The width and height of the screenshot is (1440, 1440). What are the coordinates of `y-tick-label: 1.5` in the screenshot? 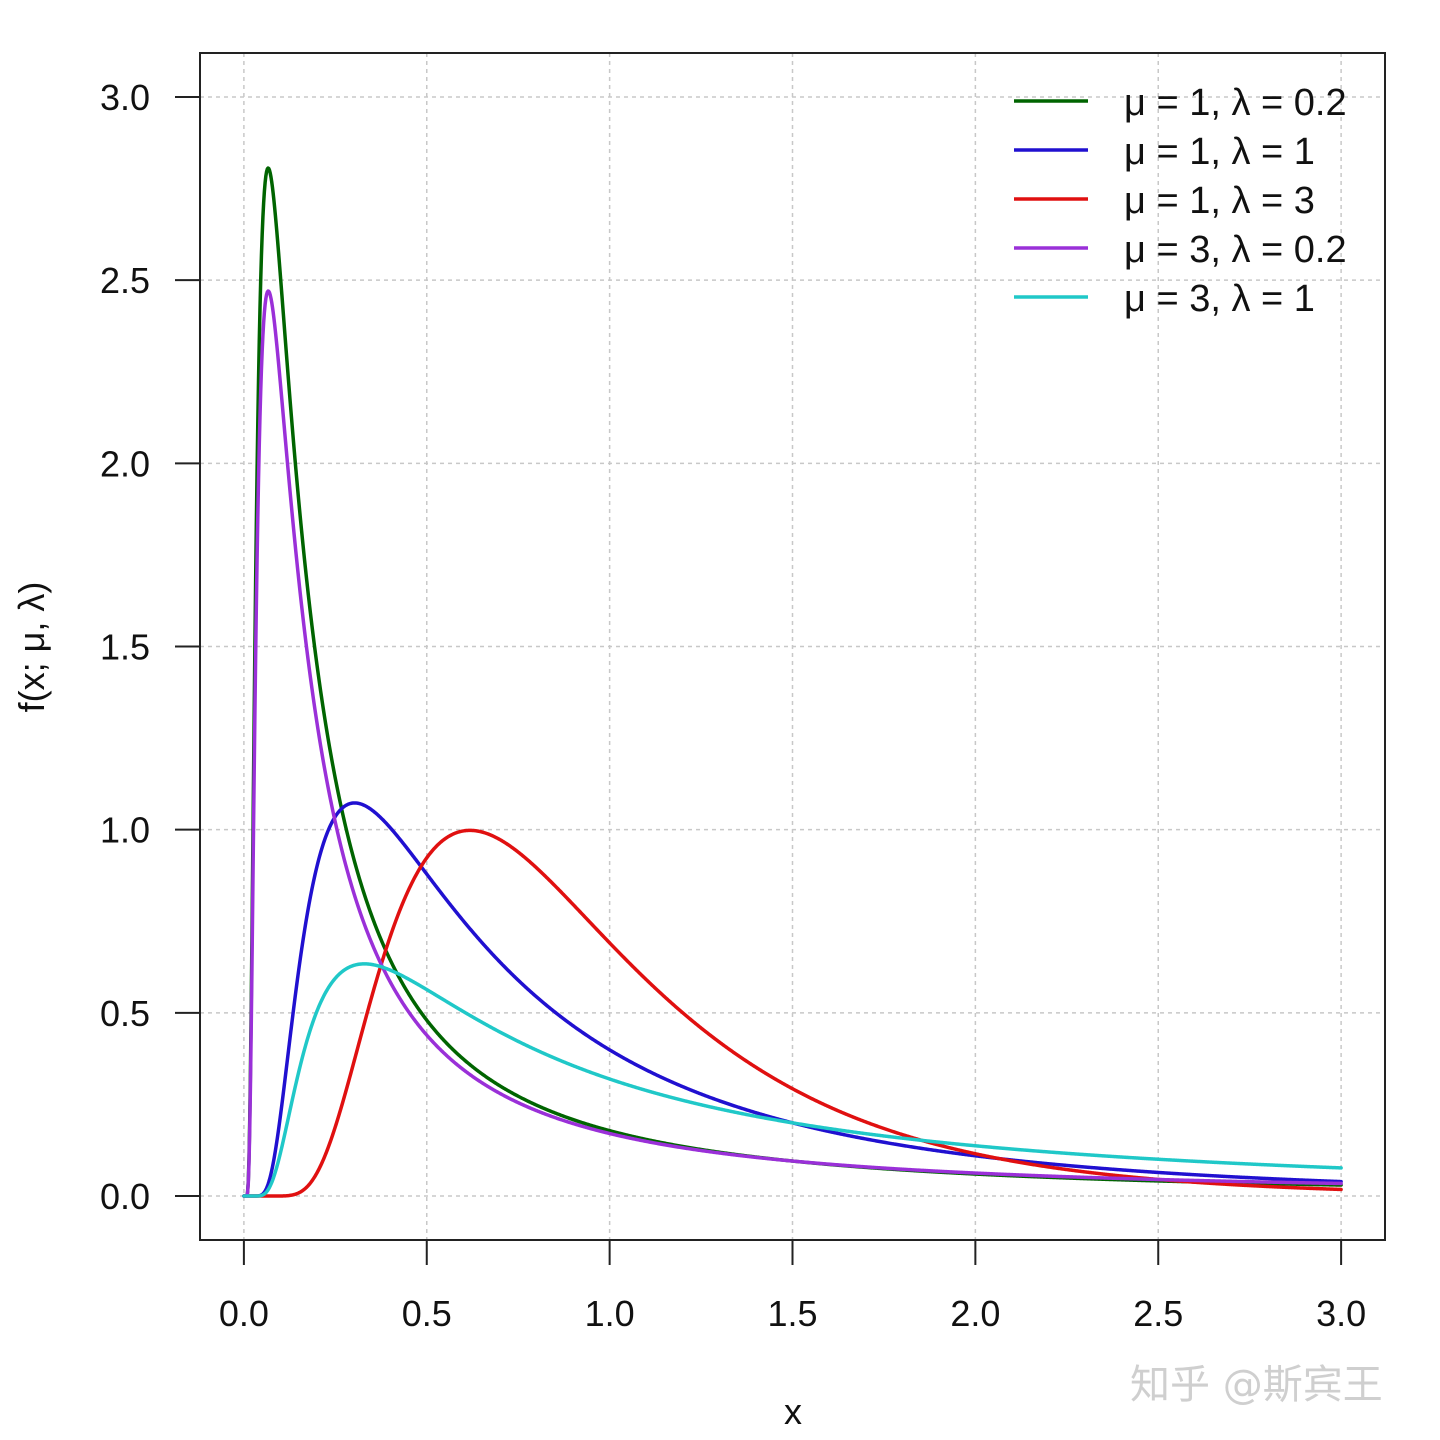 It's located at (125, 647).